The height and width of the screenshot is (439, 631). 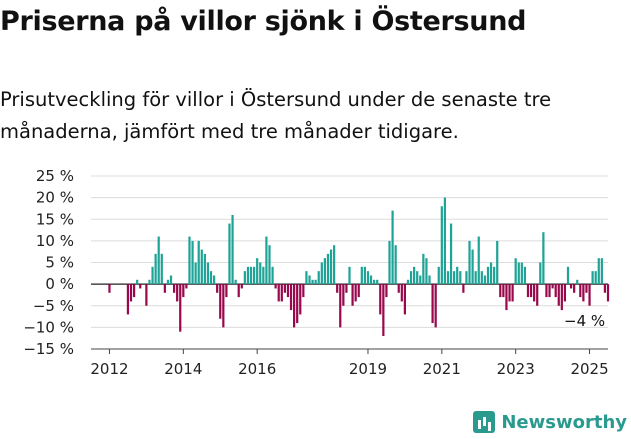 I want to click on last-value-annotation: −4 %, so click(x=584, y=321).